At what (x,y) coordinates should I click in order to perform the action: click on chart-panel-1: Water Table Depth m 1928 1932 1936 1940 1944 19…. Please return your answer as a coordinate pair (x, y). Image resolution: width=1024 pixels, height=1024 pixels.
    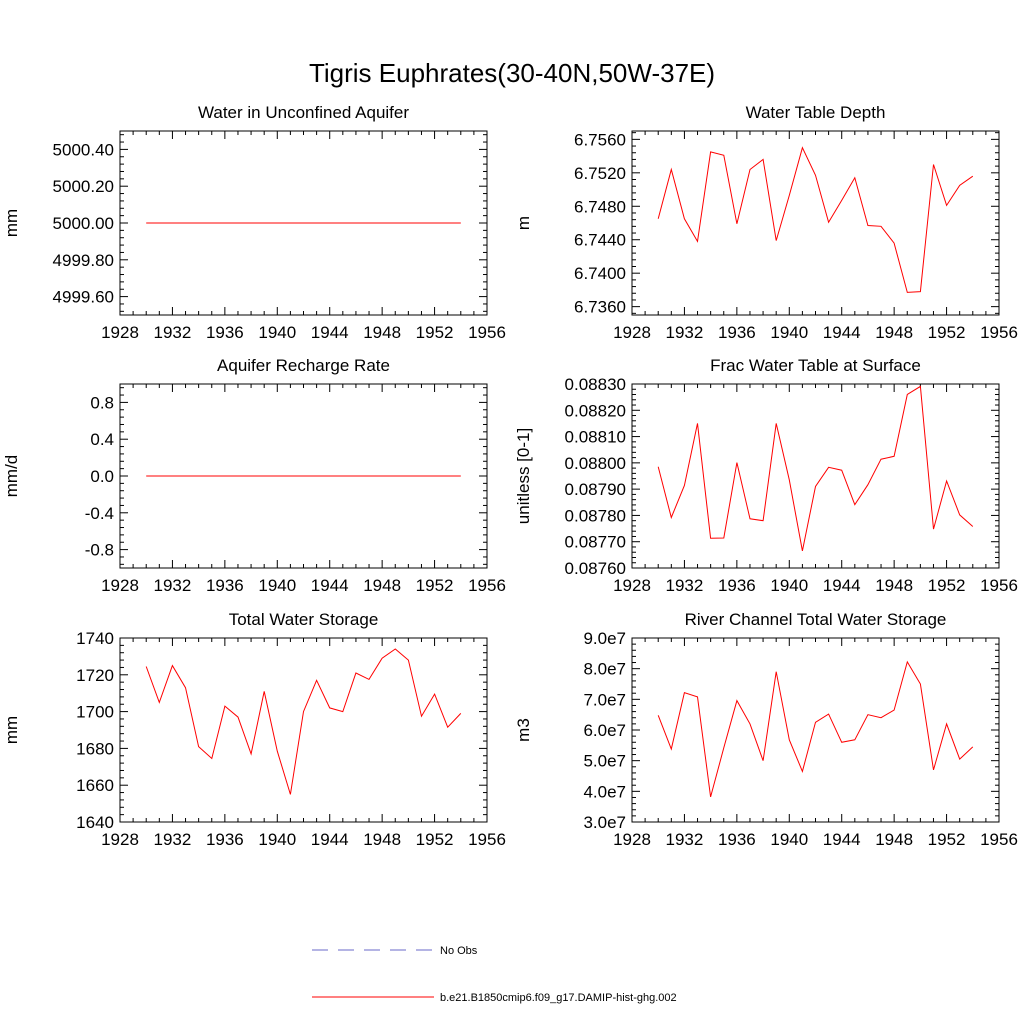
    Looking at the image, I should click on (766, 222).